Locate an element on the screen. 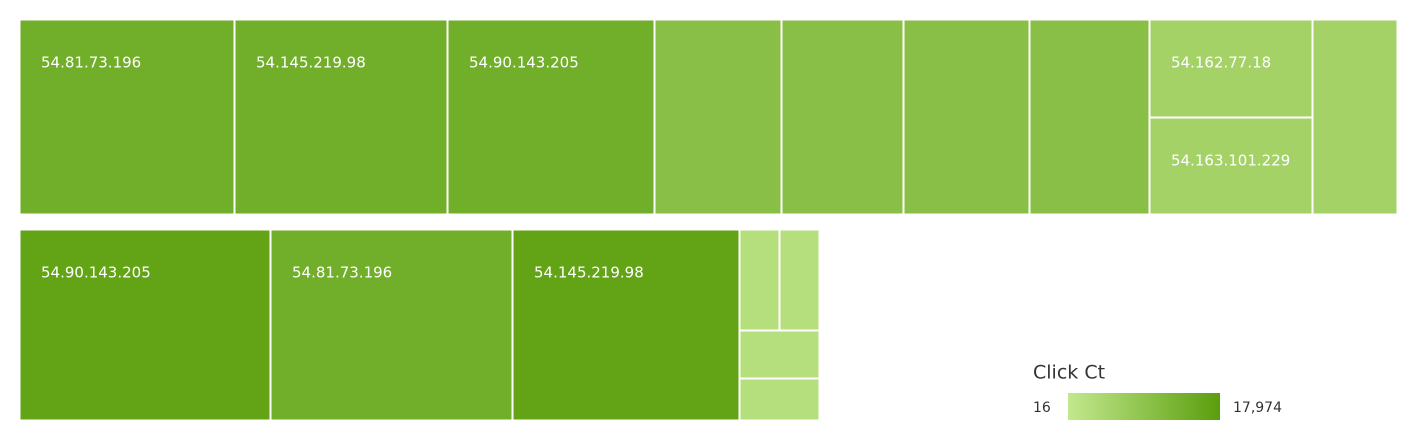  legend-gradient is located at coordinates (1144, 406).